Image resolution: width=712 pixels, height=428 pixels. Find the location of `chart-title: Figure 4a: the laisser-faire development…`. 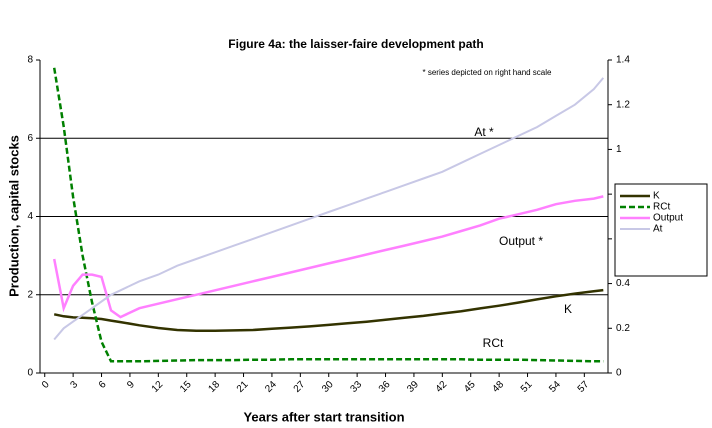

chart-title: Figure 4a: the laisser-faire development… is located at coordinates (355, 44).